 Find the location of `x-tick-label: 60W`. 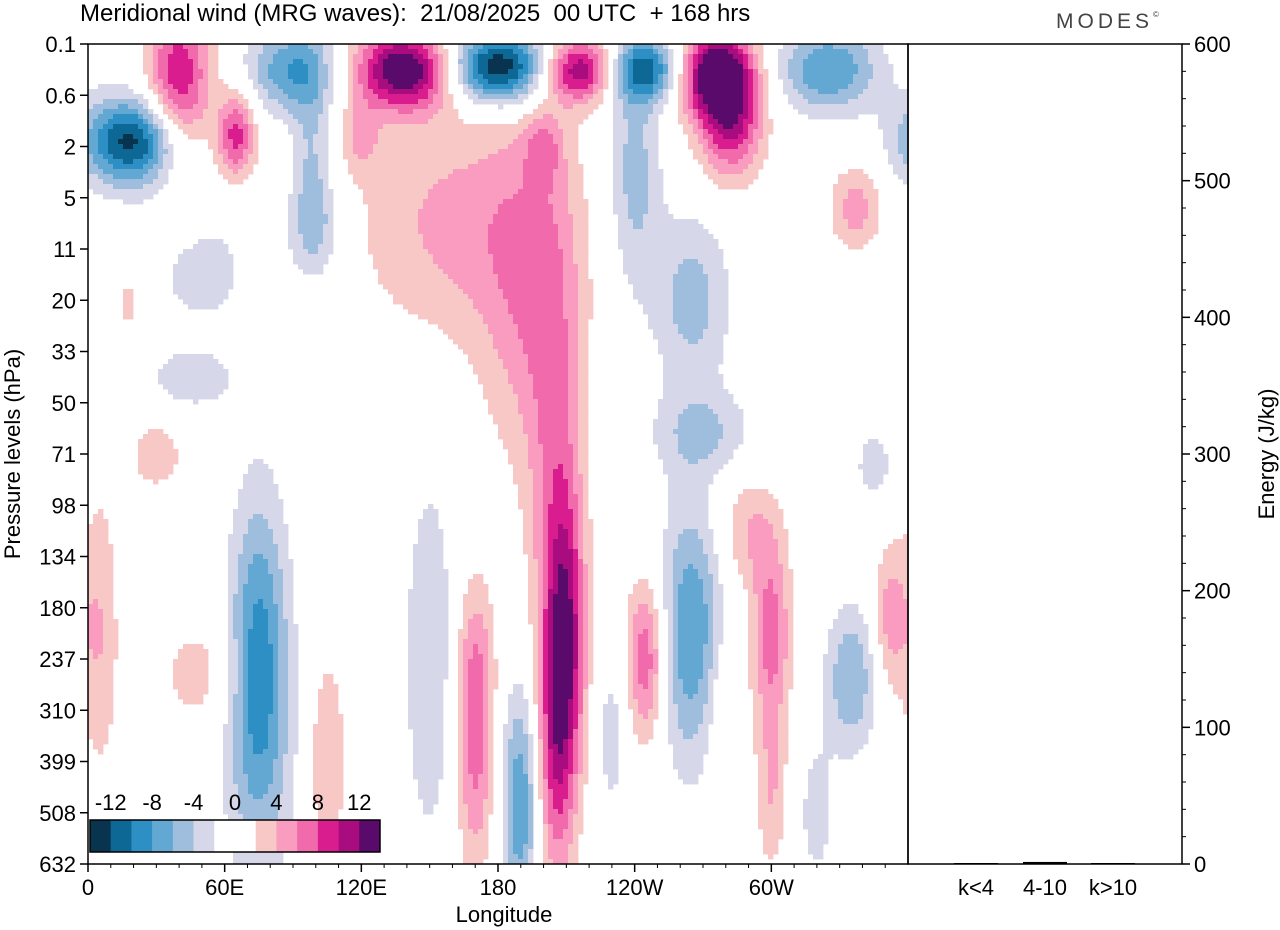

x-tick-label: 60W is located at coordinates (771, 887).